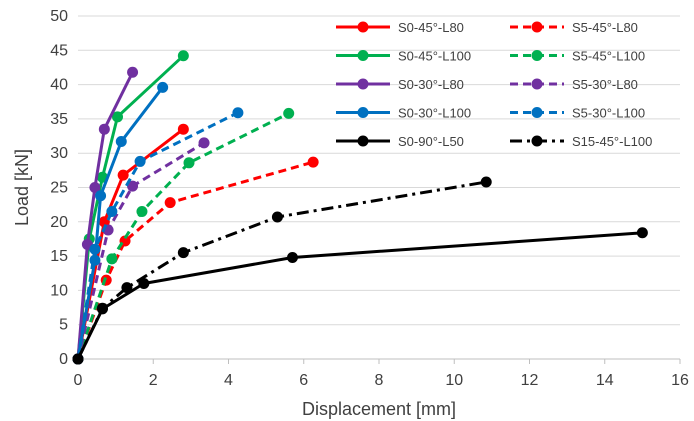  Describe the element at coordinates (63, 325) in the screenshot. I see `y-tick-label: 5` at that location.